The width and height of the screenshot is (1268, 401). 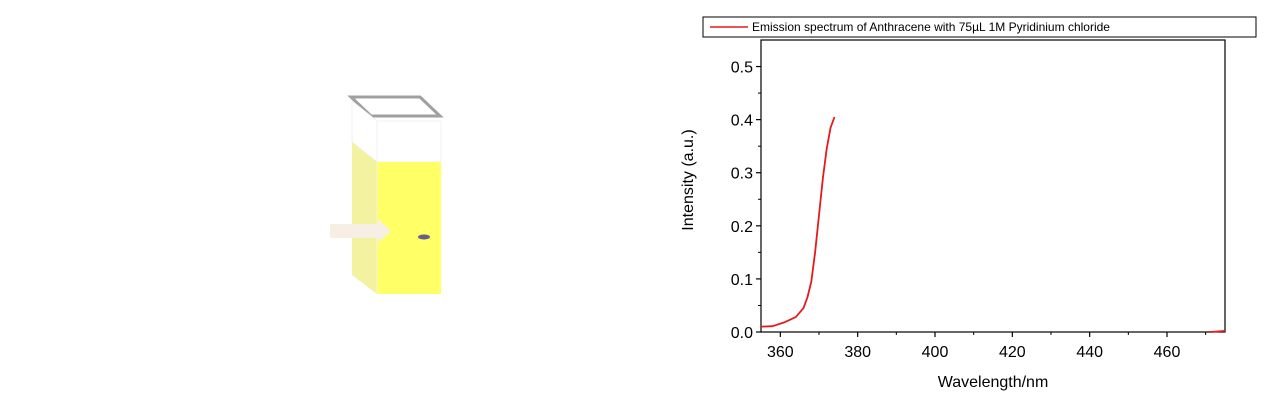 What do you see at coordinates (1167, 352) in the screenshot?
I see `x-tick-label: 460` at bounding box center [1167, 352].